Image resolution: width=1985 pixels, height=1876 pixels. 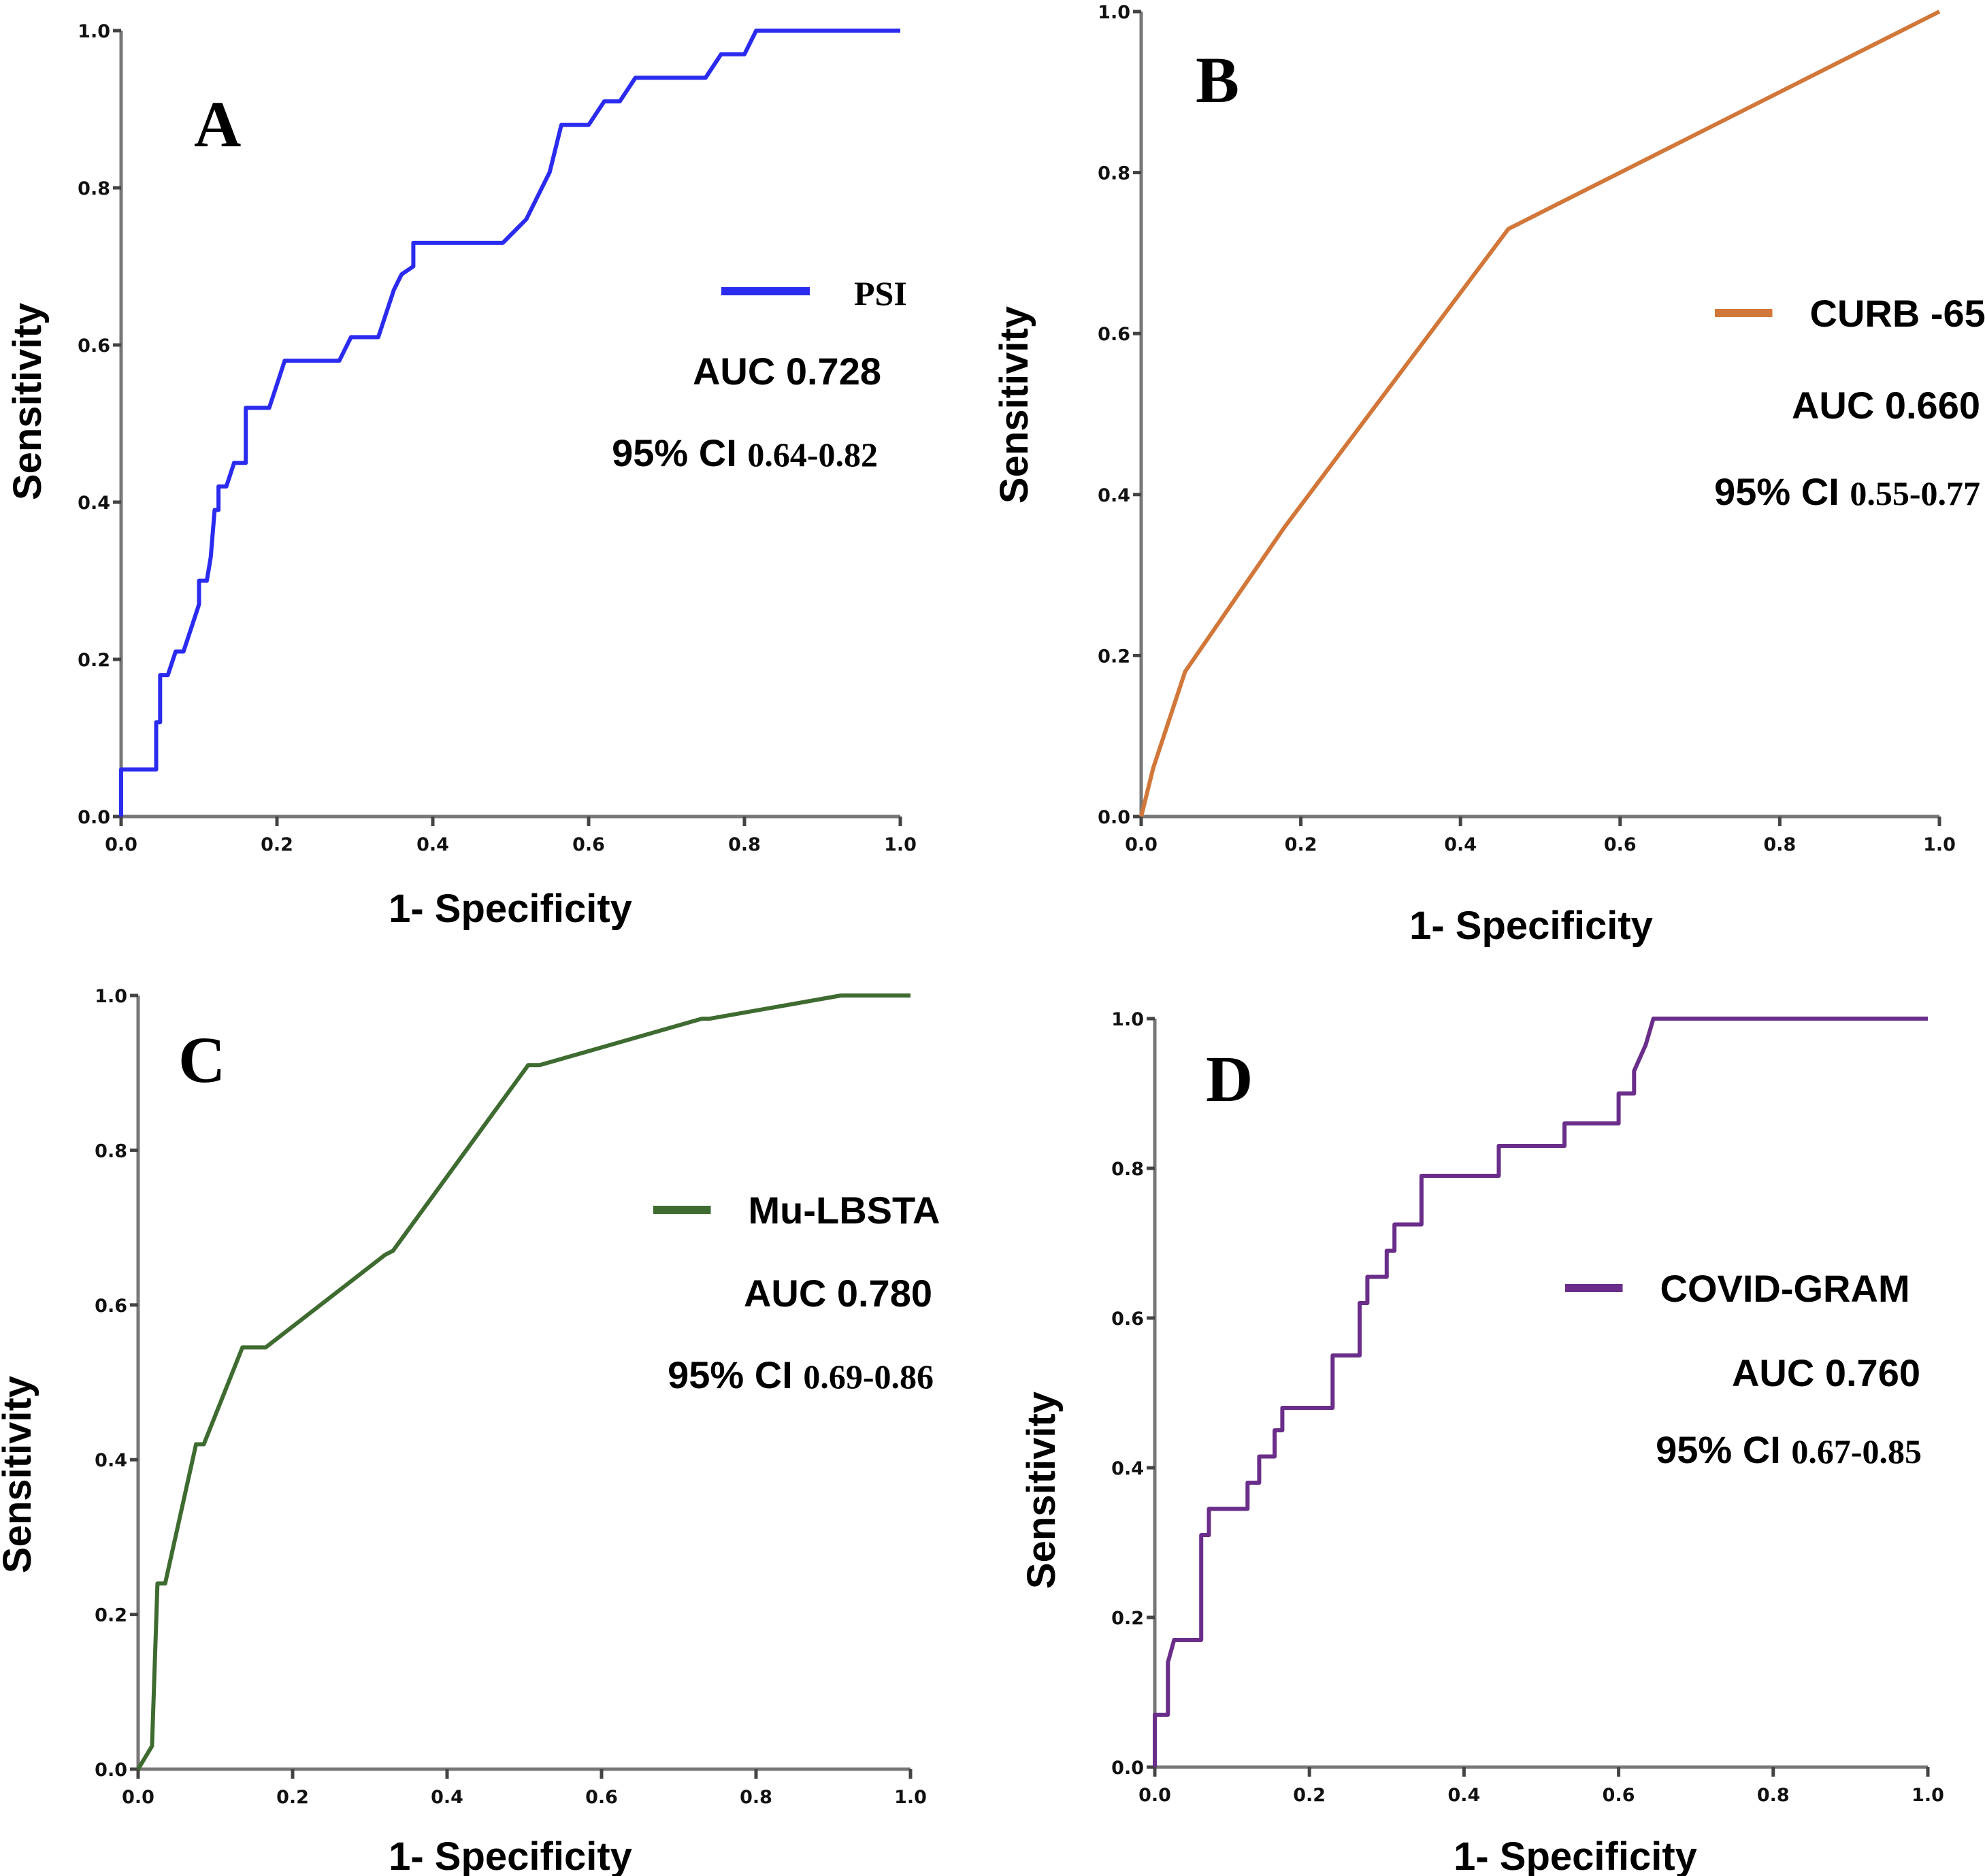 What do you see at coordinates (880, 293) in the screenshot?
I see `legend-label: PSI` at bounding box center [880, 293].